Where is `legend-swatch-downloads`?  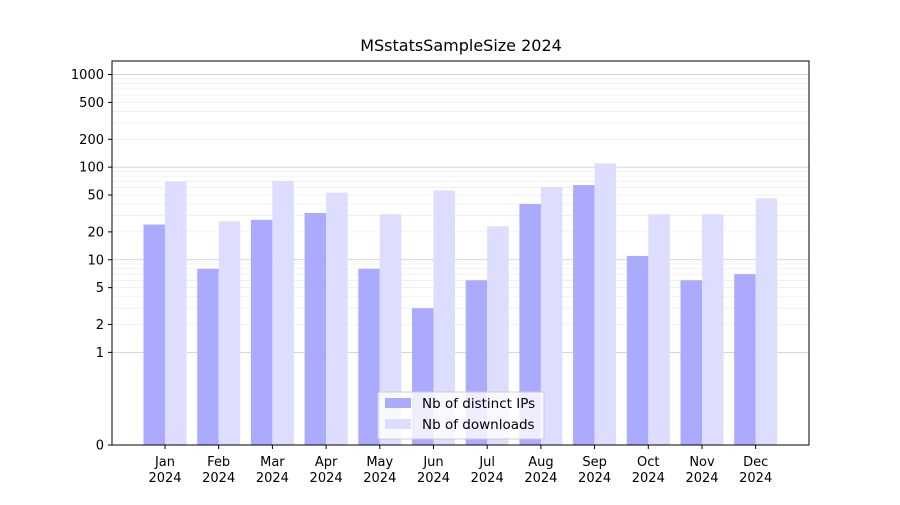 legend-swatch-downloads is located at coordinates (398, 424).